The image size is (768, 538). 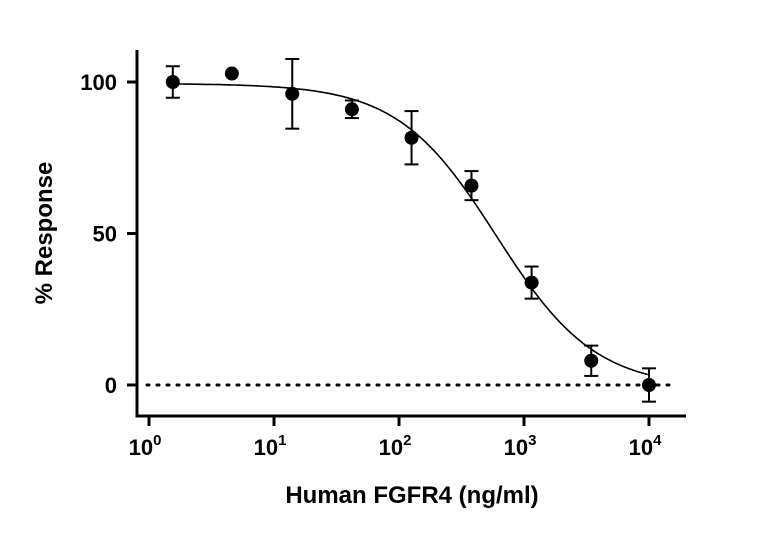 What do you see at coordinates (98, 82) in the screenshot?
I see `y-tick-label: 100` at bounding box center [98, 82].